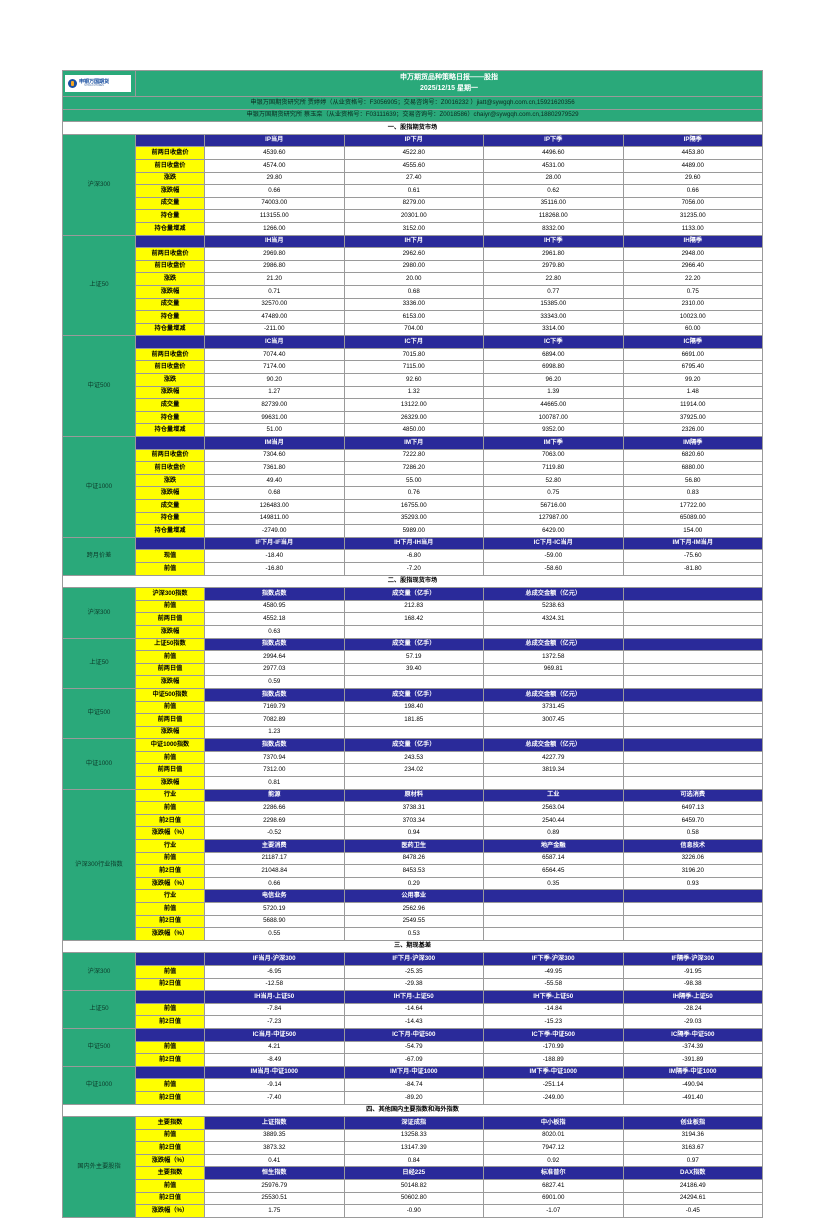 Image resolution: width=826 pixels, height=1218 pixels. I want to click on logo-company-name: 申银万国期货, so click(94, 81).